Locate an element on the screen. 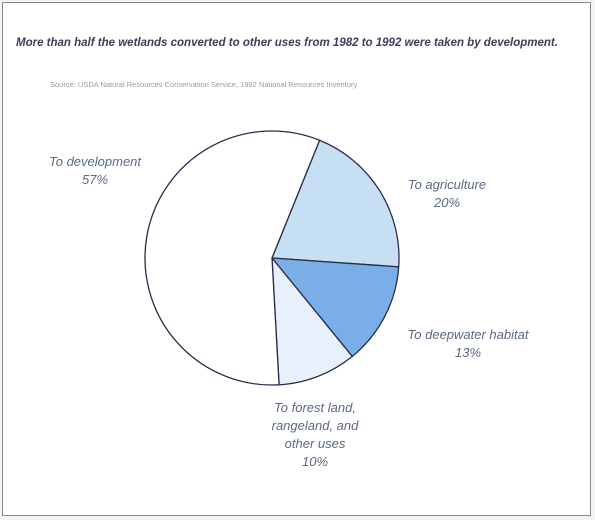 This screenshot has height=520, width=595. slice-label: To development 57% is located at coordinates (95, 170).